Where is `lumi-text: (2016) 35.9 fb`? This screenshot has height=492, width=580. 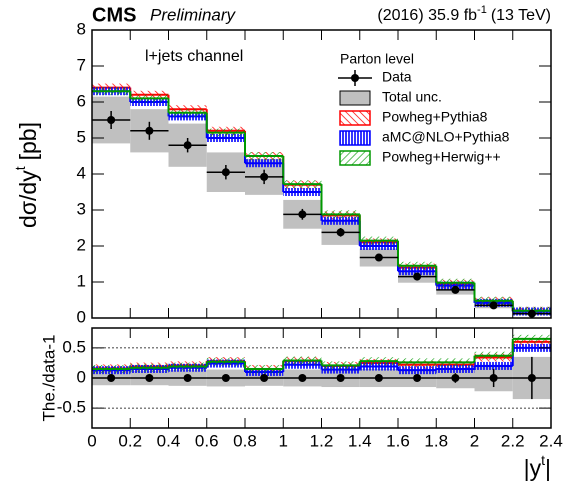 lumi-text: (2016) 35.9 fb is located at coordinates (427, 15).